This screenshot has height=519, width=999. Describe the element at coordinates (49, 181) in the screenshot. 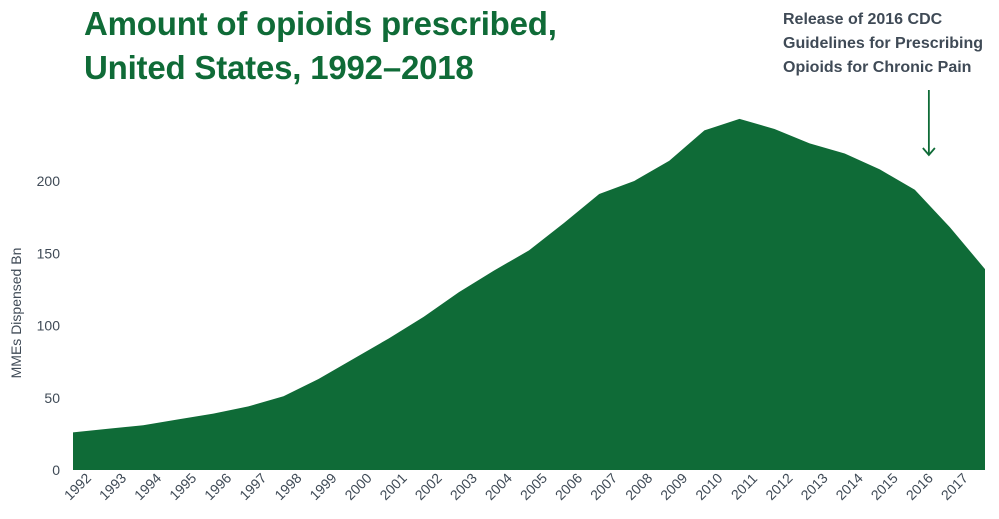

I see `y-tick-label: 200` at that location.